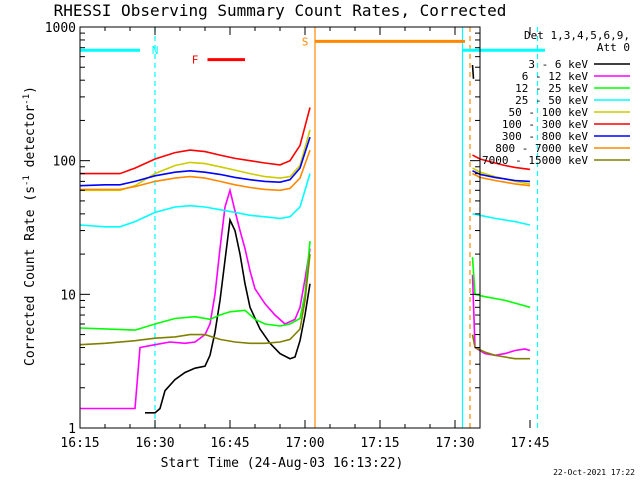 The height and width of the screenshot is (480, 640). What do you see at coordinates (551, 100) in the screenshot?
I see `legend-label-3: 25 - 50 keV` at bounding box center [551, 100].